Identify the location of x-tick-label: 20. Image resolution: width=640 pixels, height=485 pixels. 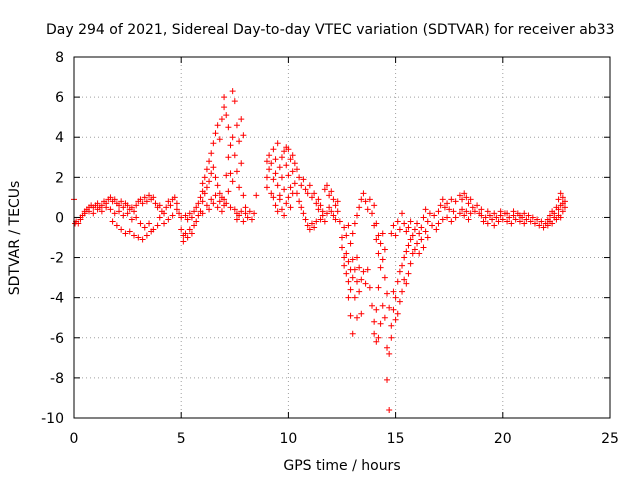
(503, 439).